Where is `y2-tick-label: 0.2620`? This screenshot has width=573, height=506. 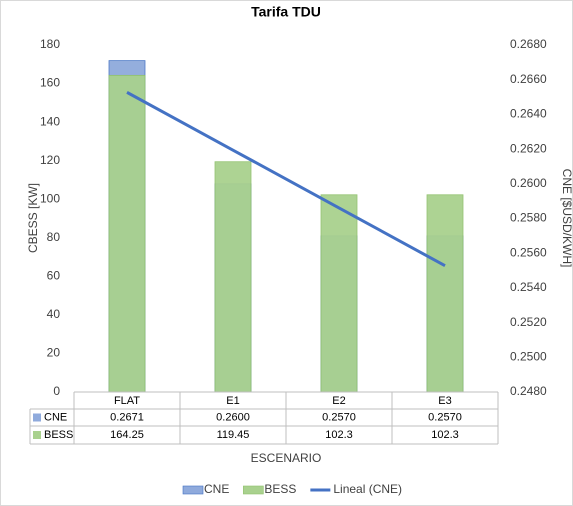
y2-tick-label: 0.2620 is located at coordinates (528, 148).